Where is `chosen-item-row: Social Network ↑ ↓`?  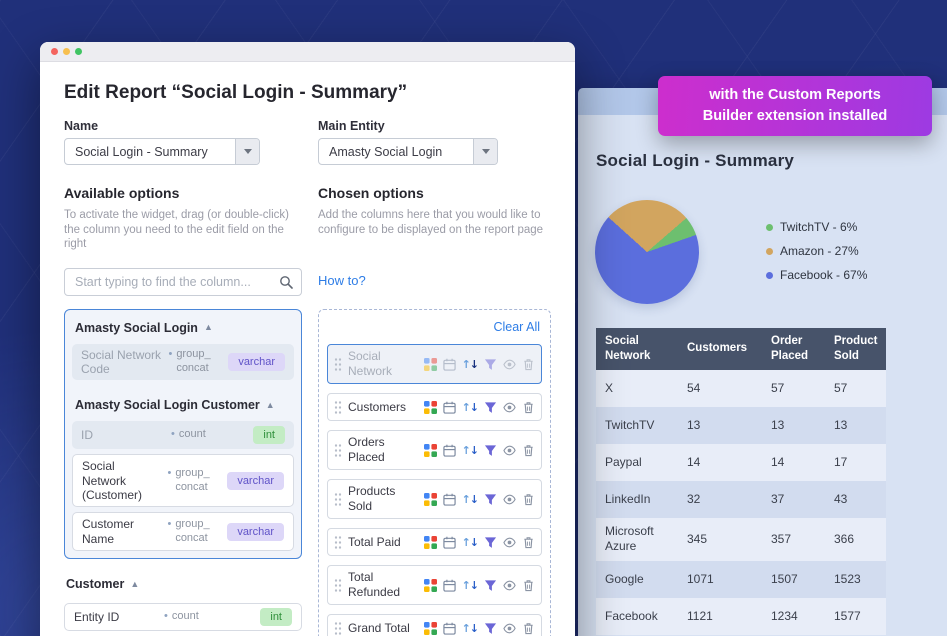
chosen-item-row: Social Network ↑ ↓ is located at coordinates (434, 364).